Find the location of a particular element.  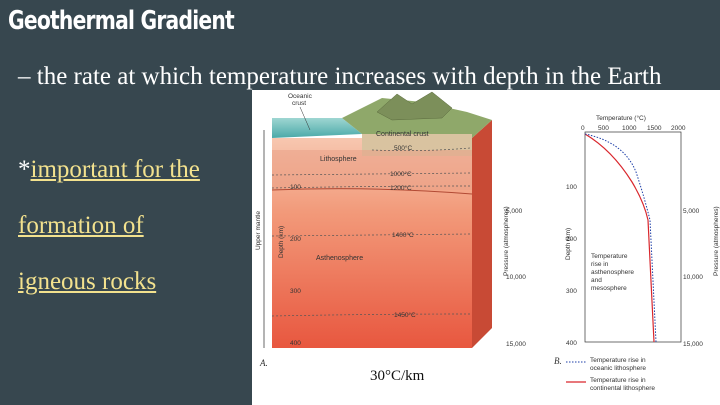

pressure-tick-b-10000: 10,000 is located at coordinates (693, 277).